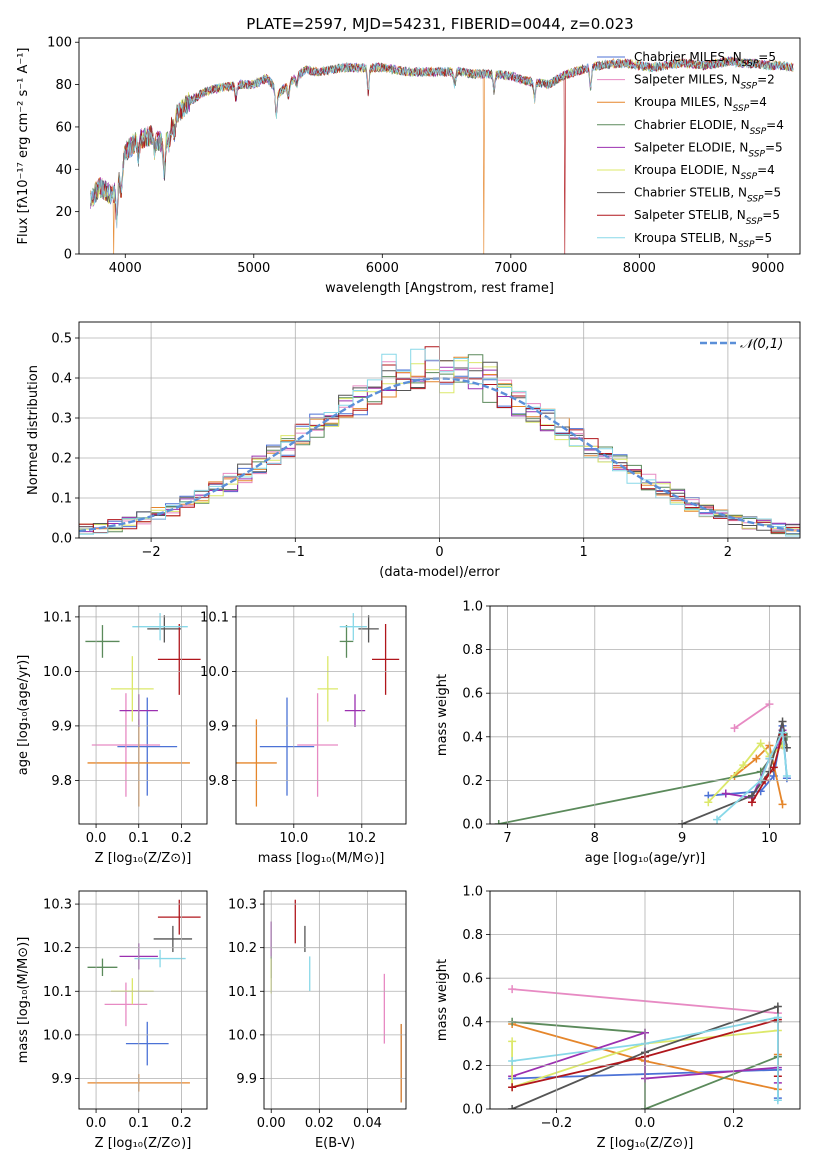 This screenshot has width=819, height=1170. Describe the element at coordinates (68, 255) in the screenshot. I see `y-tick-label: 0` at that location.